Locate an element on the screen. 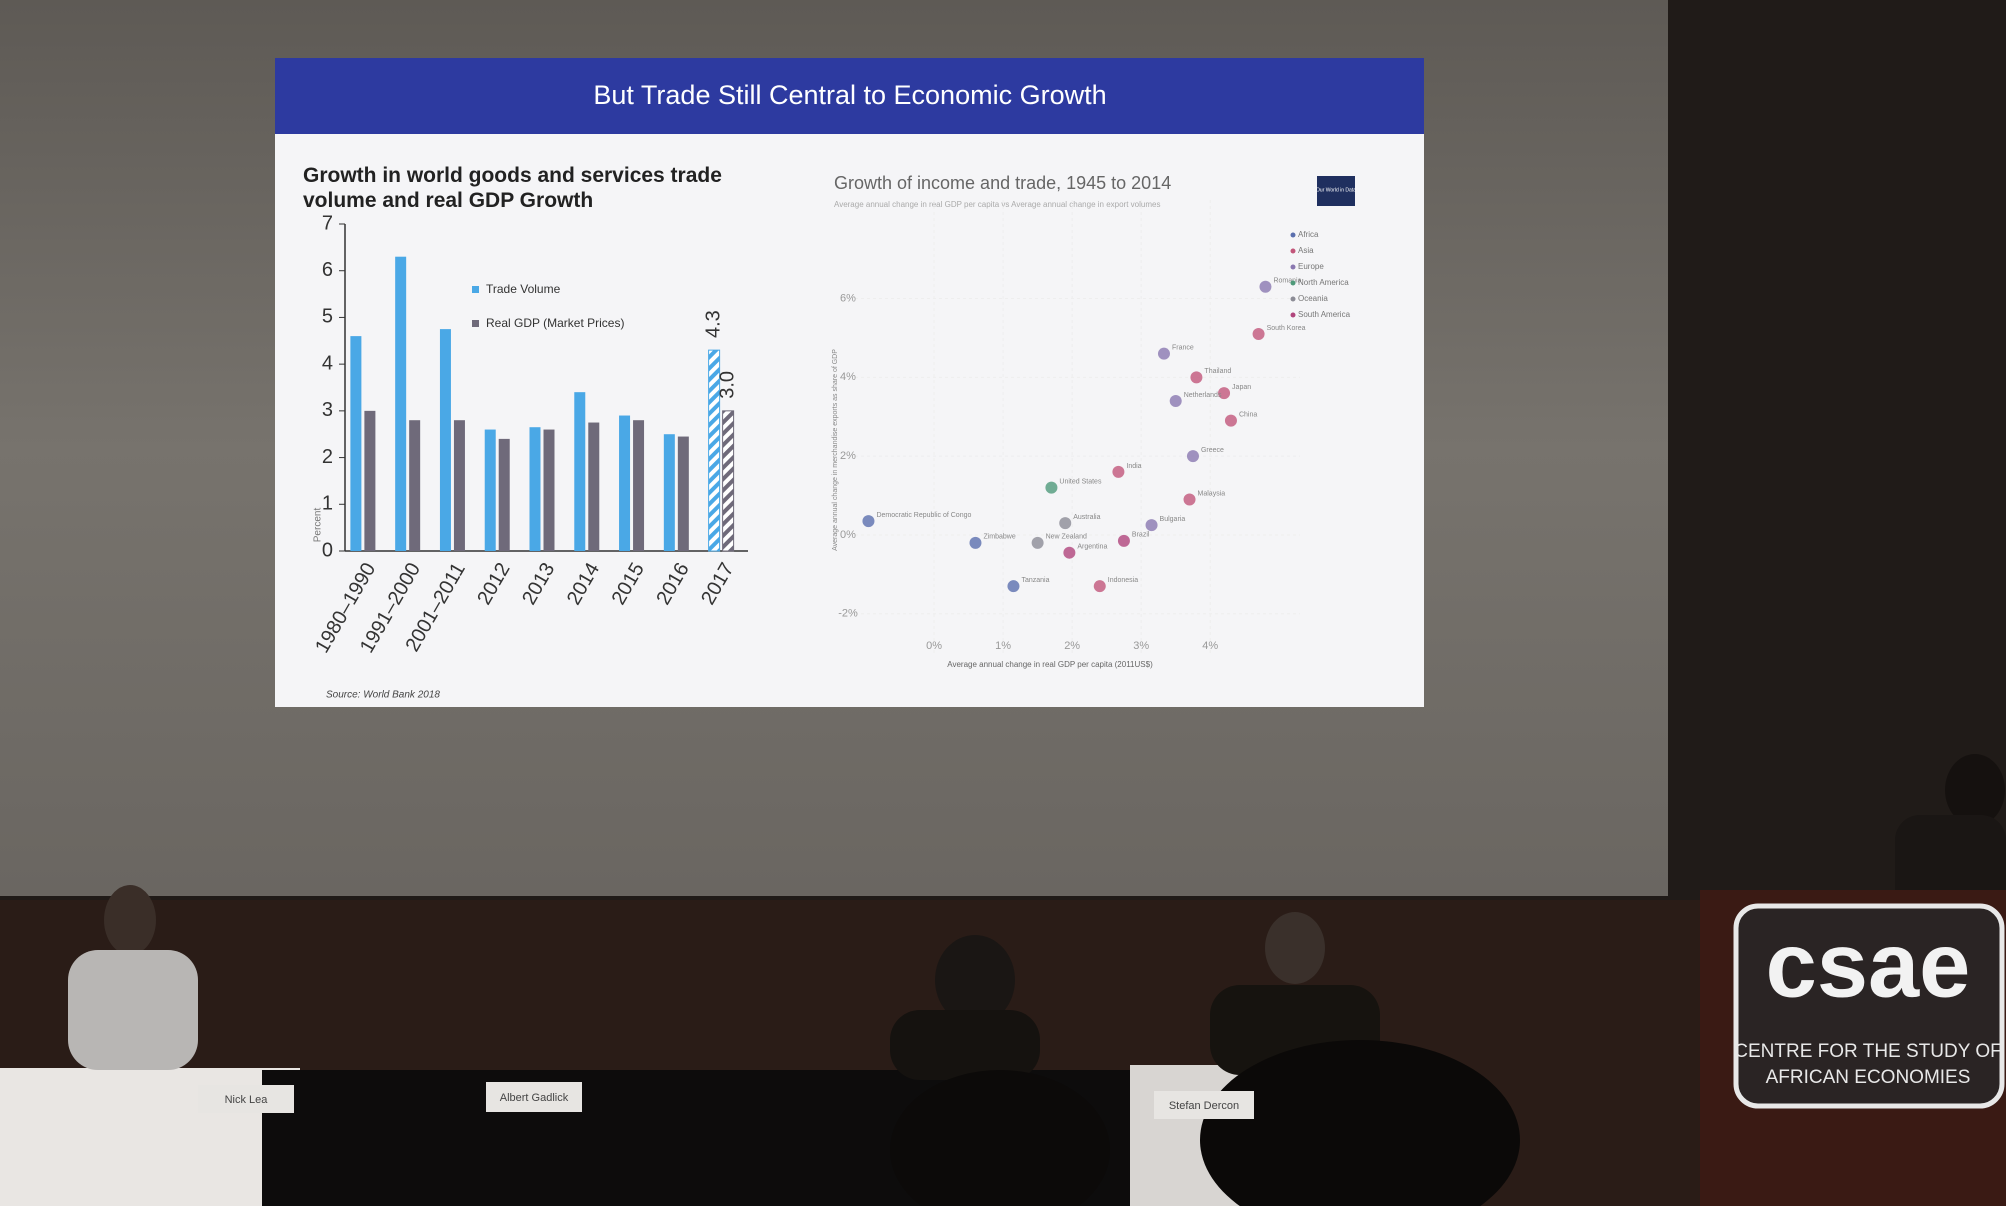 The image size is (2006, 1206). name-plate-text: Nick Lea is located at coordinates (247, 1100).